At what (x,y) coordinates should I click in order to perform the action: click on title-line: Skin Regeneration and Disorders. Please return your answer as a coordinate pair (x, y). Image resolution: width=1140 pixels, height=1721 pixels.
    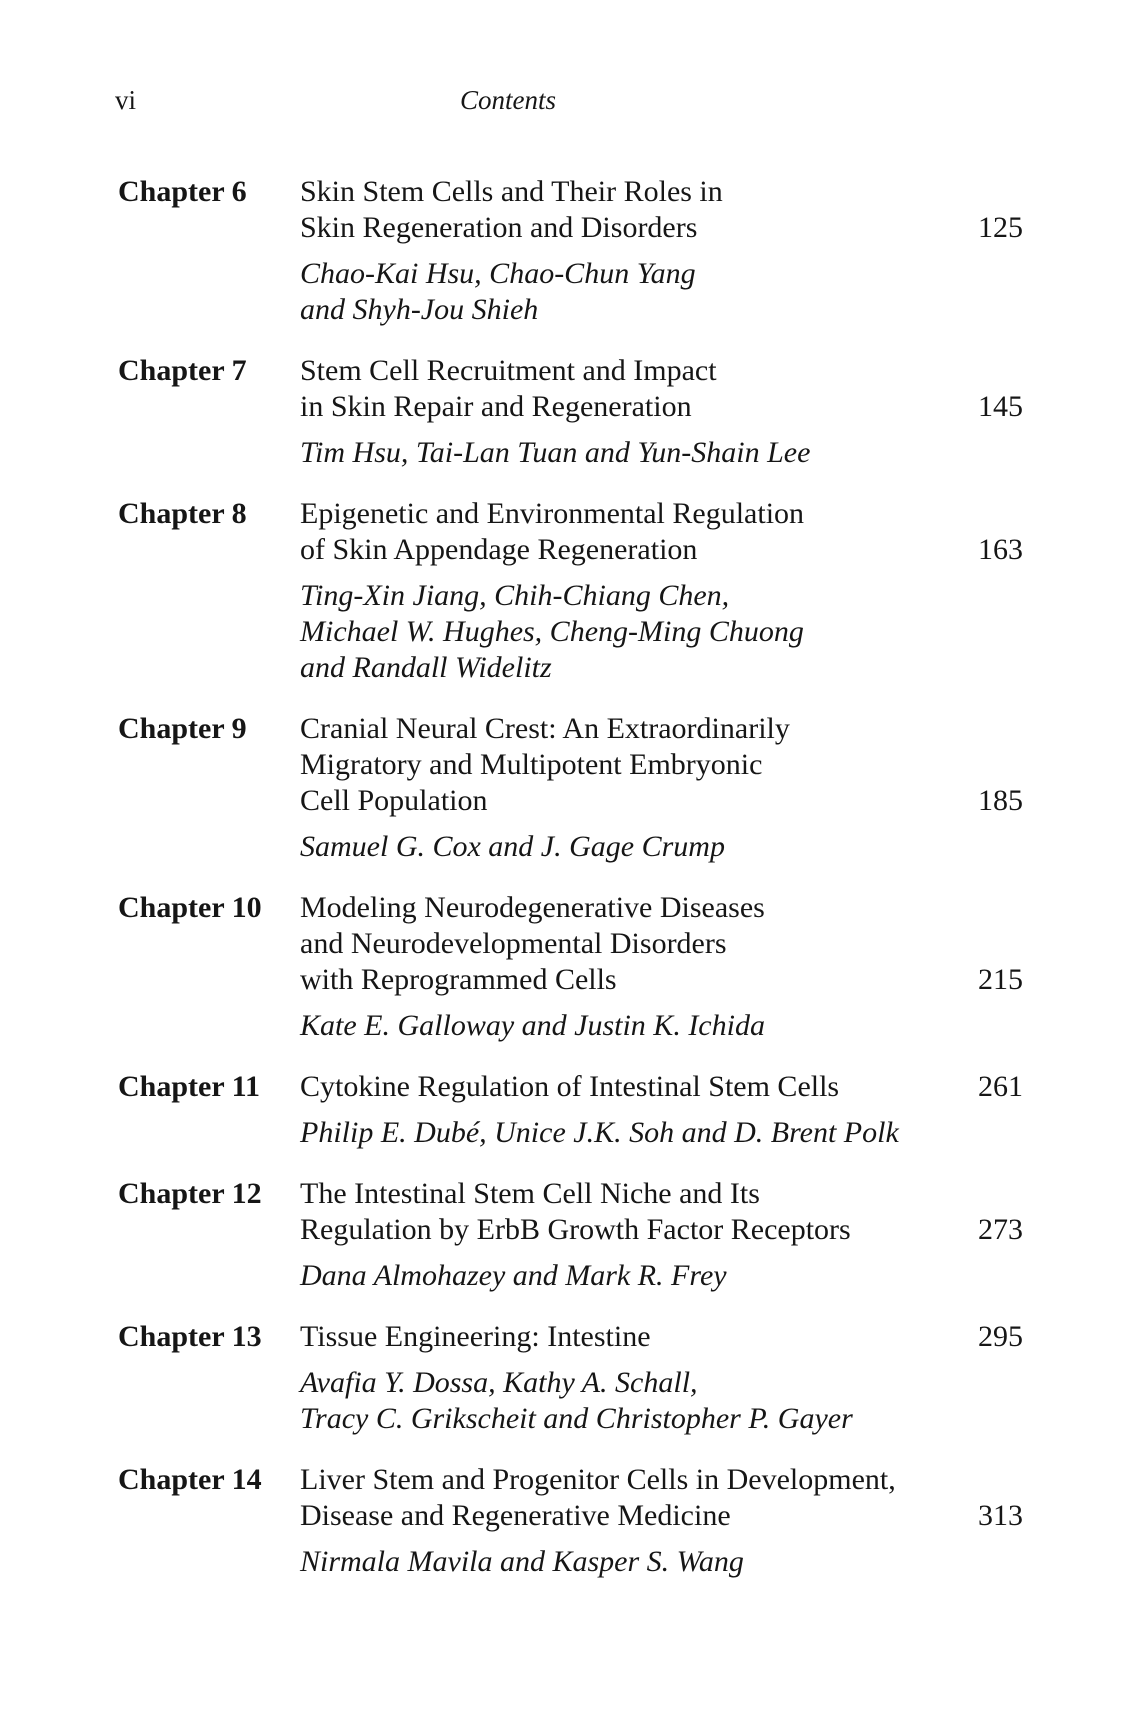
    Looking at the image, I should click on (499, 227).